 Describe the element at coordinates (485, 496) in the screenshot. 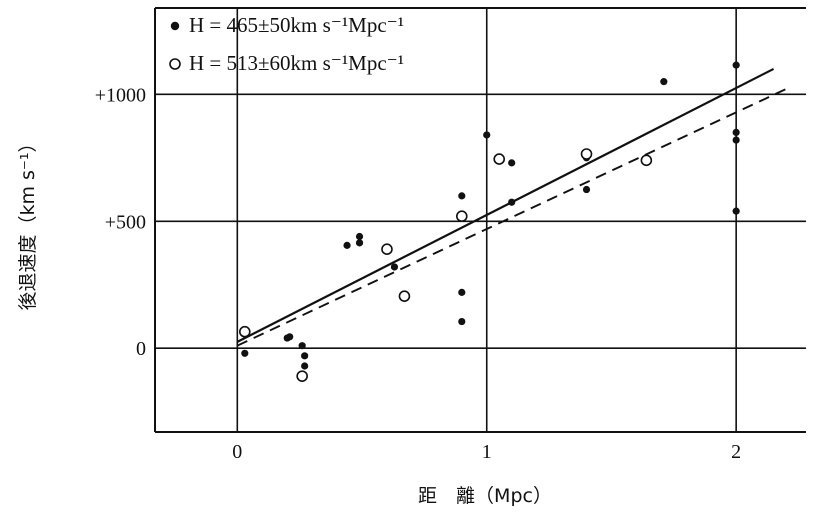

I see `x-axis-title: 距 離（Mpc）` at that location.